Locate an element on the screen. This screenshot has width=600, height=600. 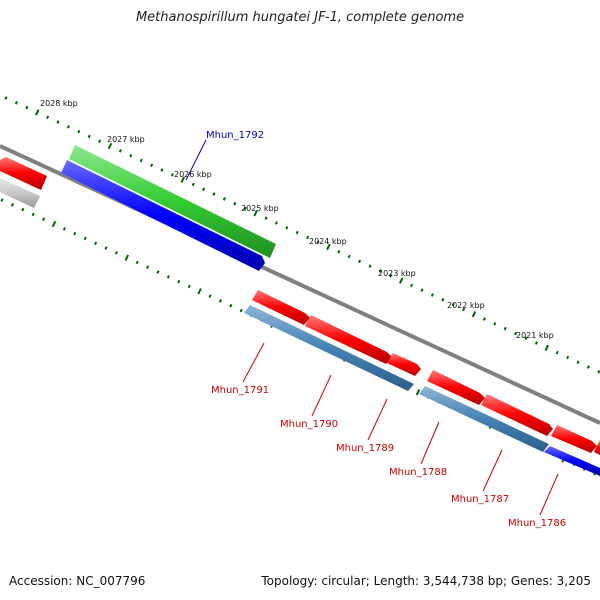
tick-label: 2022 kbp is located at coordinates (466, 305).